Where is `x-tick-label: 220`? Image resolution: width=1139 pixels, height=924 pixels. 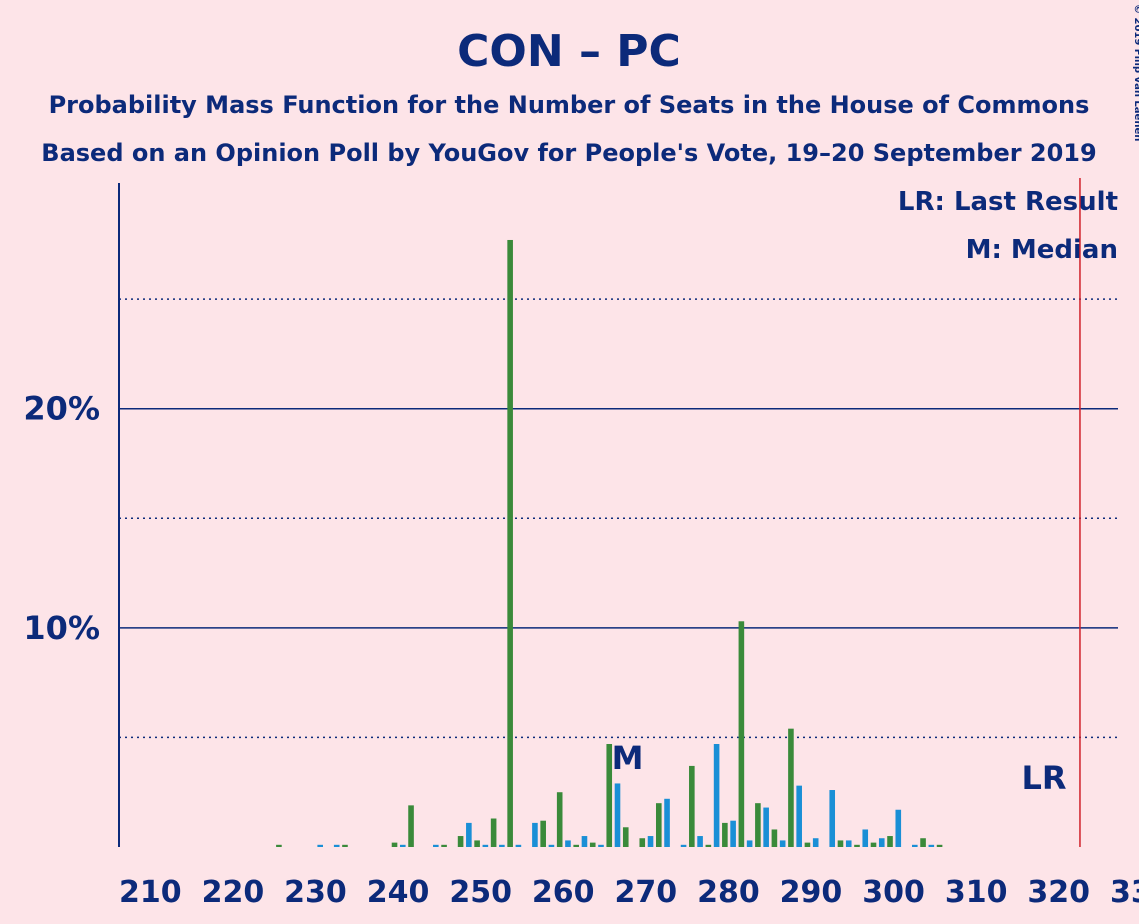
x-tick-label: 220 is located at coordinates (233, 892).